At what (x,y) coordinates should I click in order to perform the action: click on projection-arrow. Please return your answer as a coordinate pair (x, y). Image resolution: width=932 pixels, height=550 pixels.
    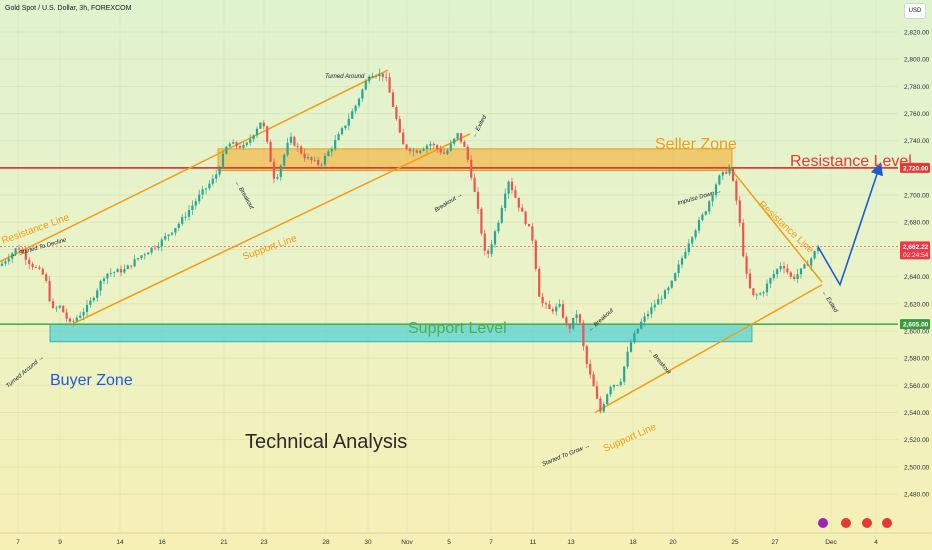
    Looking at the image, I should click on (850, 224).